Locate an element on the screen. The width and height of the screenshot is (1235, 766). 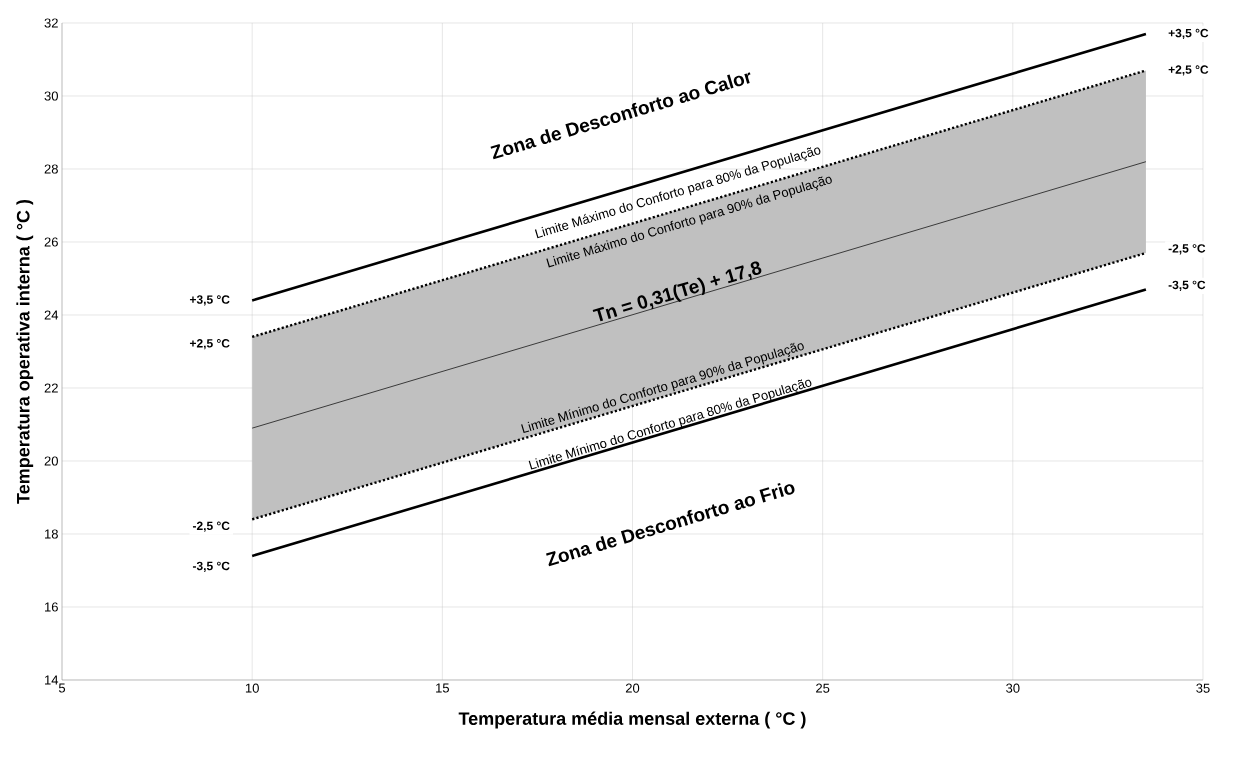
x-axis-title: Temperatura média mensal externa ( °C ) is located at coordinates (632, 720).